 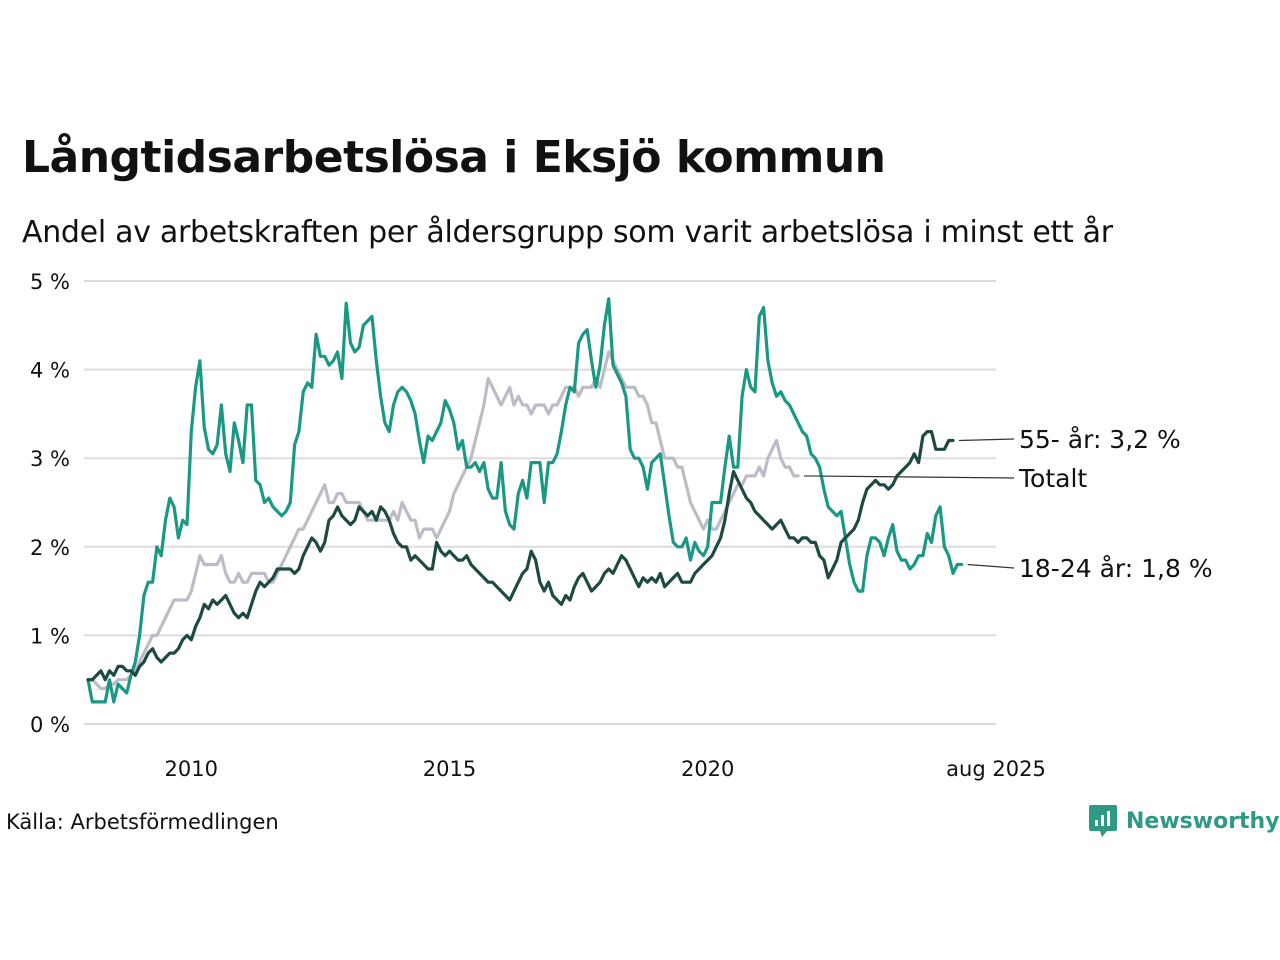 I want to click on y-tick-label: 3 %, so click(x=50, y=459).